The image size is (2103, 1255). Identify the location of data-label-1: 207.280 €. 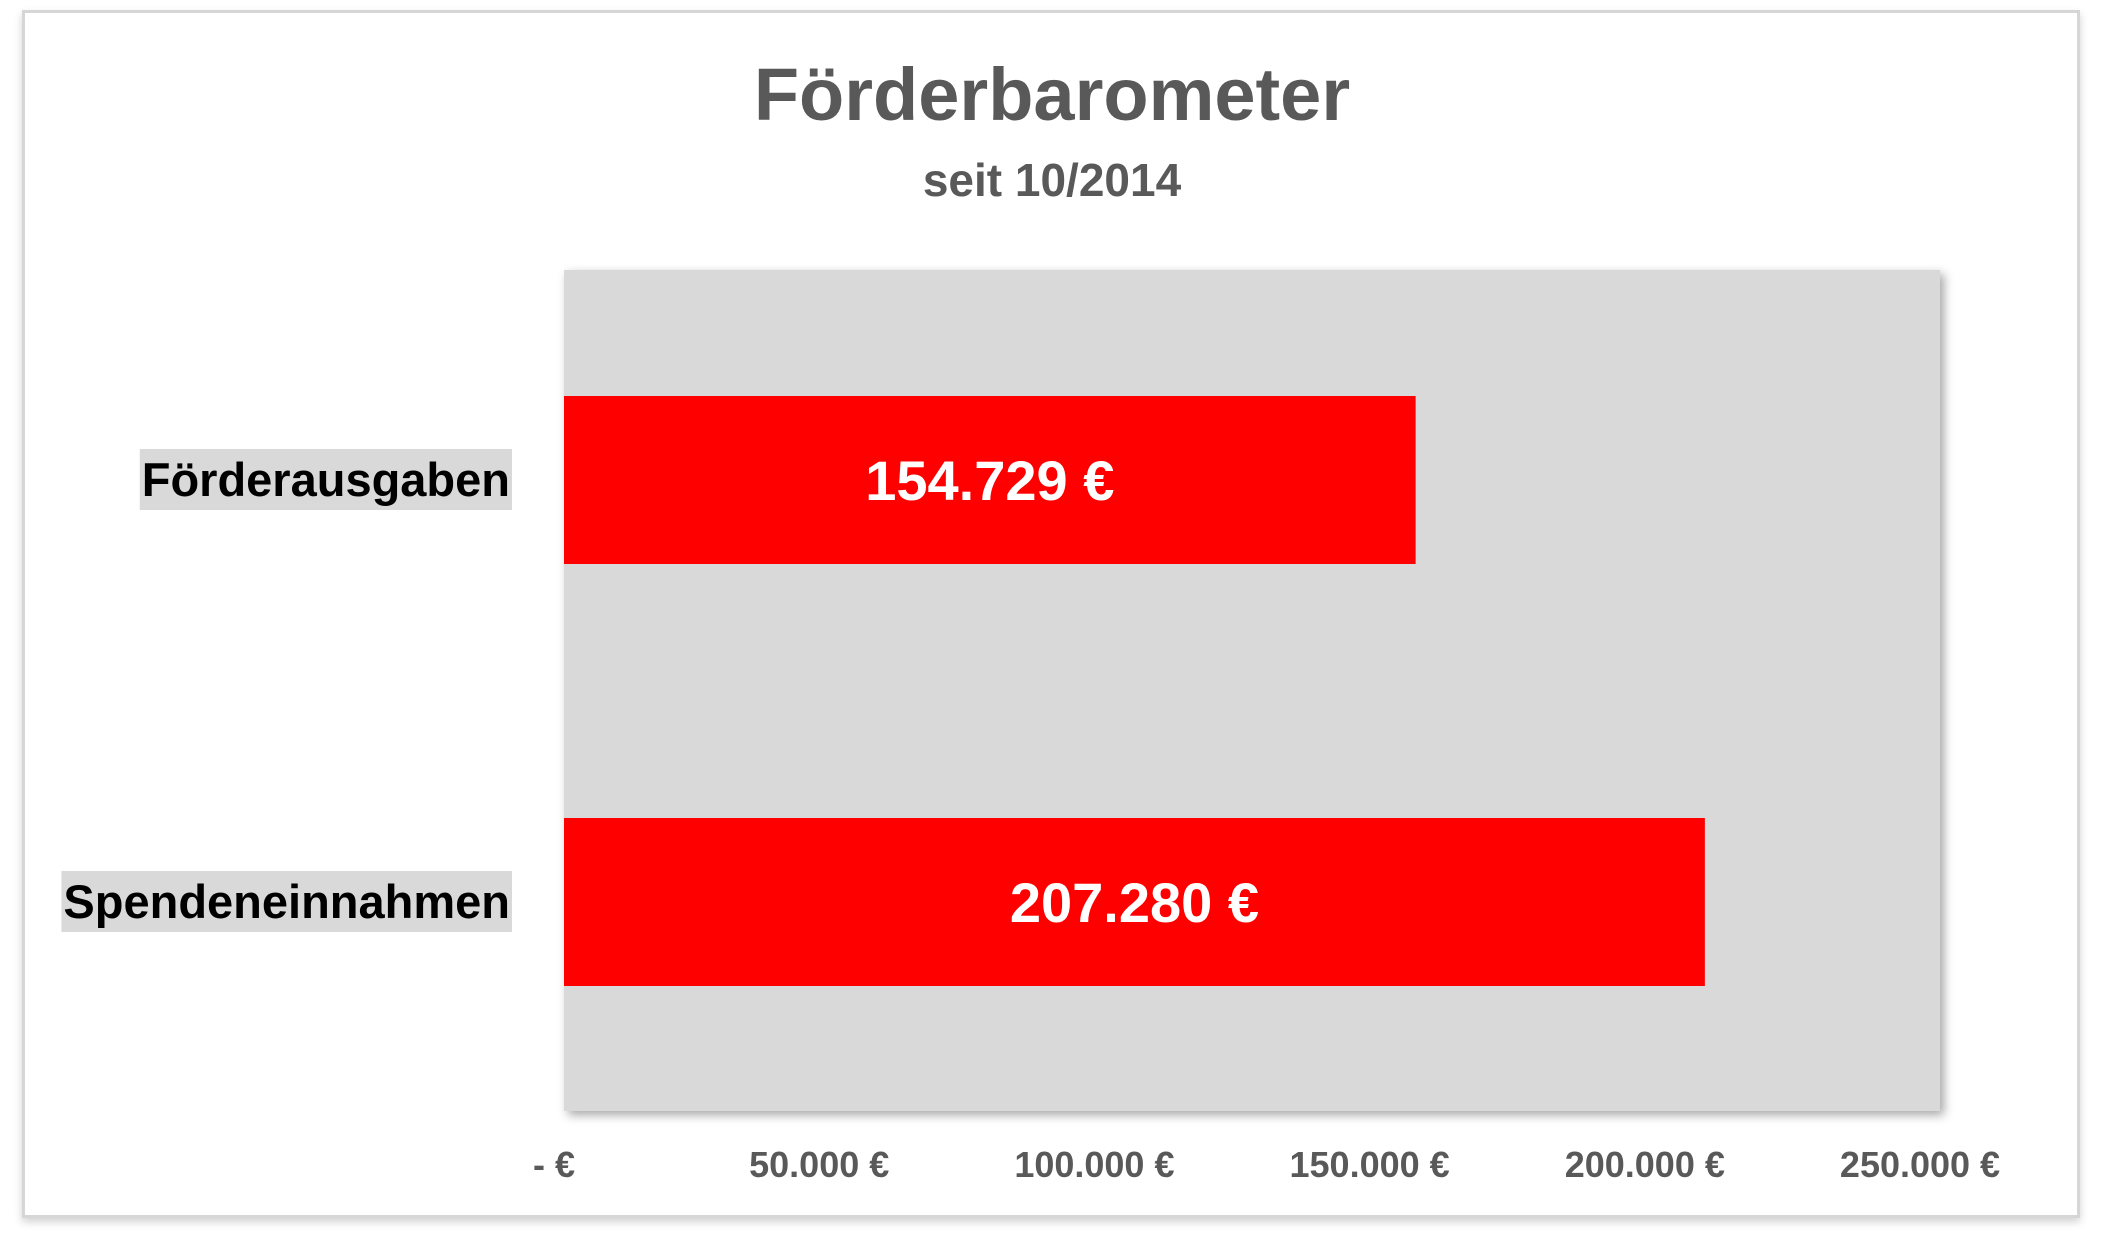
(1134, 902).